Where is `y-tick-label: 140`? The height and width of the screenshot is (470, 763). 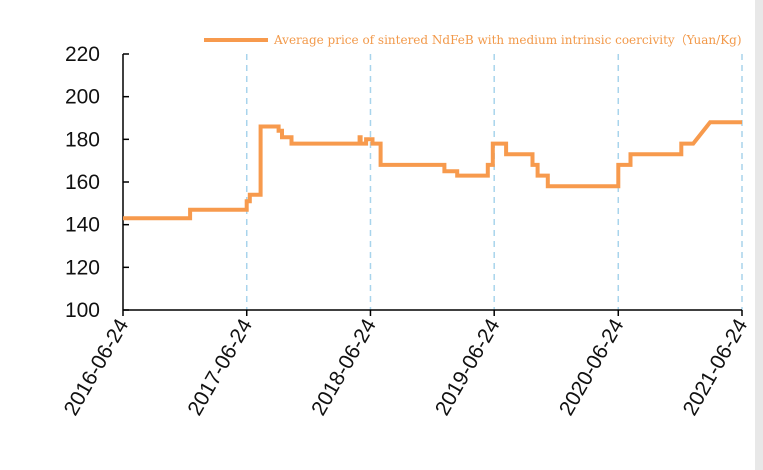 y-tick-label: 140 is located at coordinates (82, 225).